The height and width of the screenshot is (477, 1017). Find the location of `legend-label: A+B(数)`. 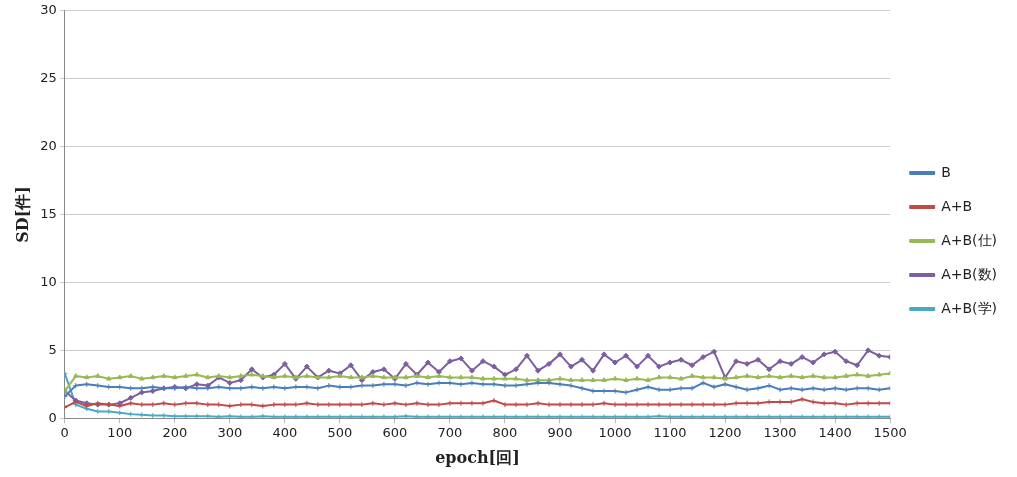

legend-label: A+B(数) is located at coordinates (969, 273).